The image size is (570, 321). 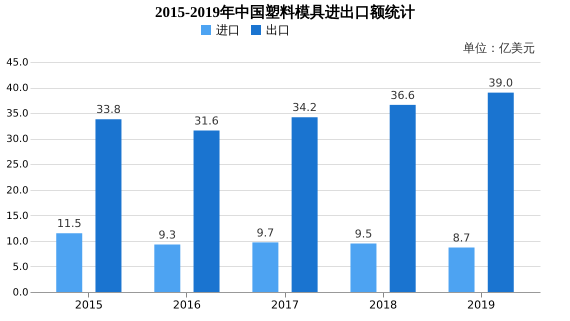 I want to click on data-label: 9.7, so click(x=265, y=233).